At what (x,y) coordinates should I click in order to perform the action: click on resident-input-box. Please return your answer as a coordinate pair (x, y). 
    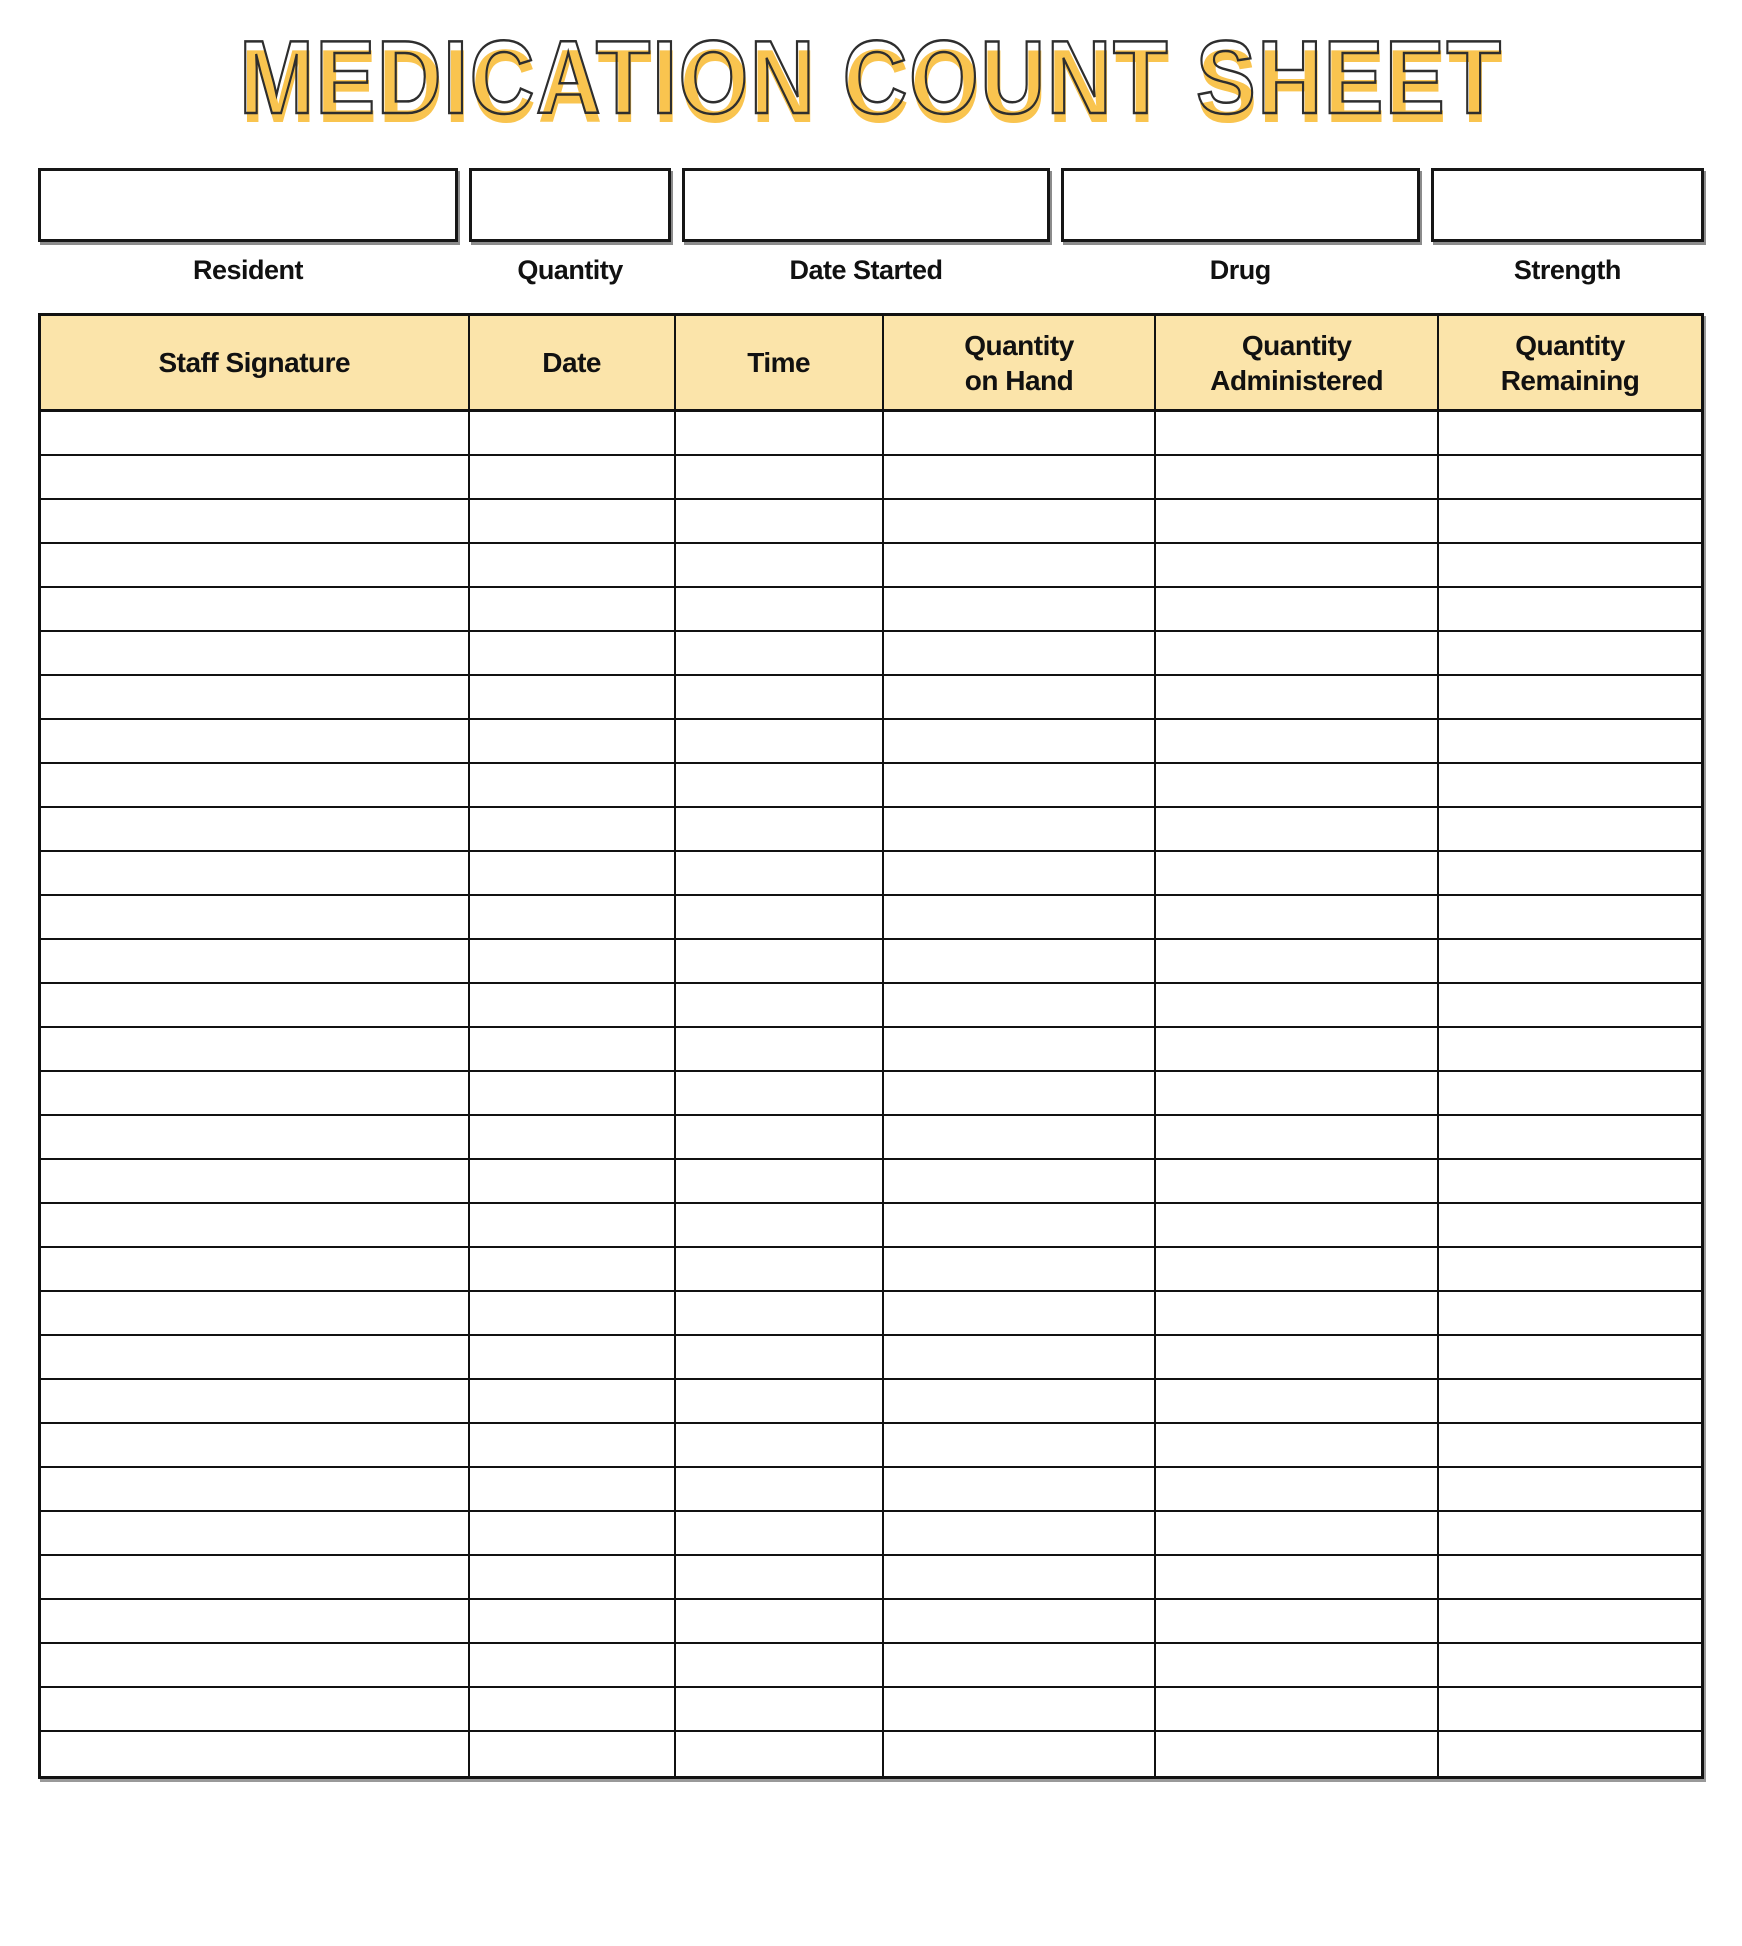
    Looking at the image, I should click on (248, 205).